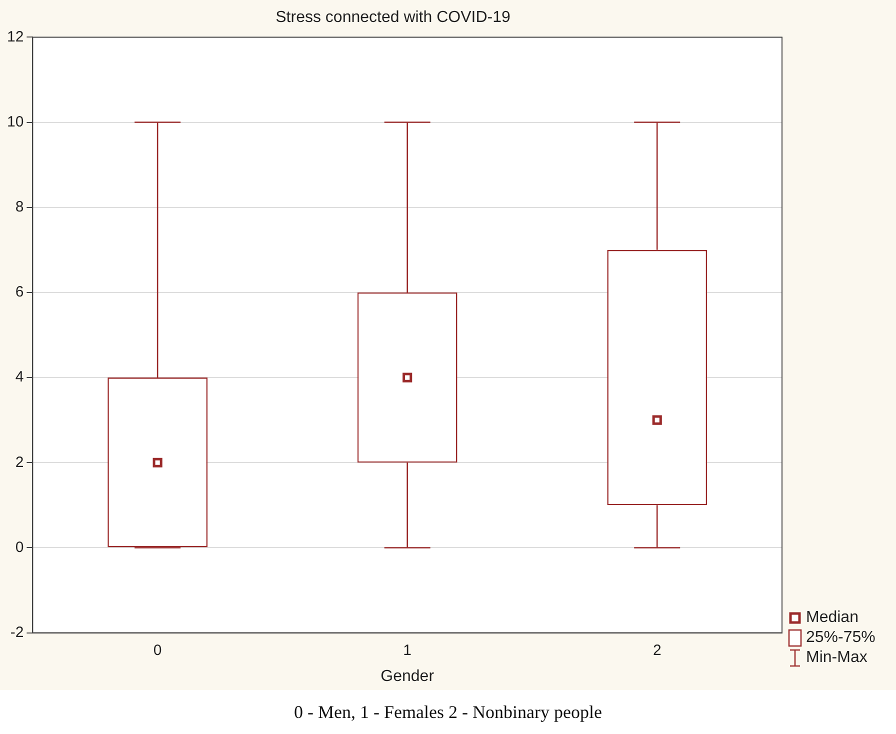 This screenshot has height=734, width=896. Describe the element at coordinates (19, 462) in the screenshot. I see `y-tick-label: 2` at that location.